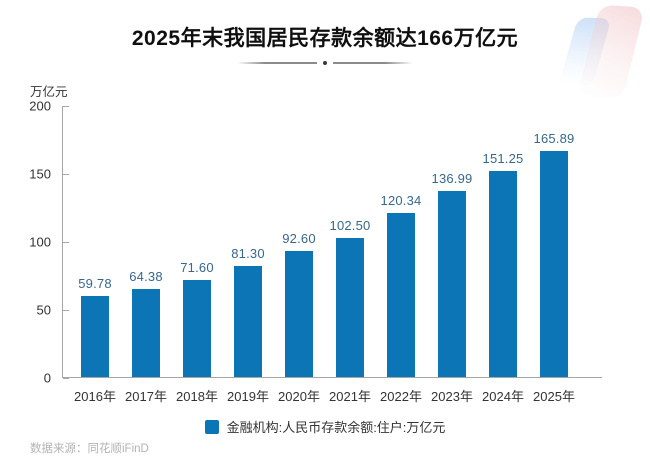  I want to click on y-axis-tick-label: 150, so click(40, 174).